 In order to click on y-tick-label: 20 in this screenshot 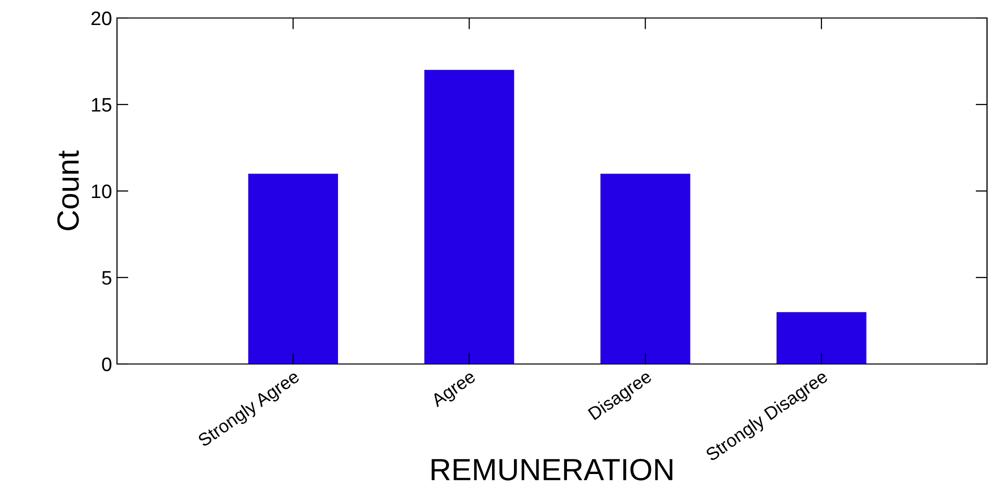, I will do `click(101, 18)`.